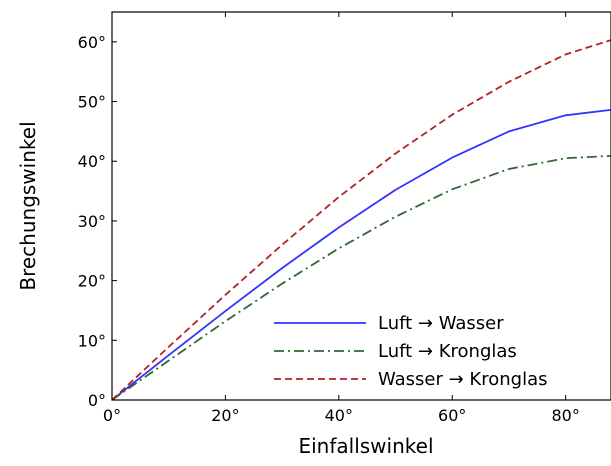  What do you see at coordinates (365, 446) in the screenshot?
I see `x-axis-label: Einfallswinkel` at bounding box center [365, 446].